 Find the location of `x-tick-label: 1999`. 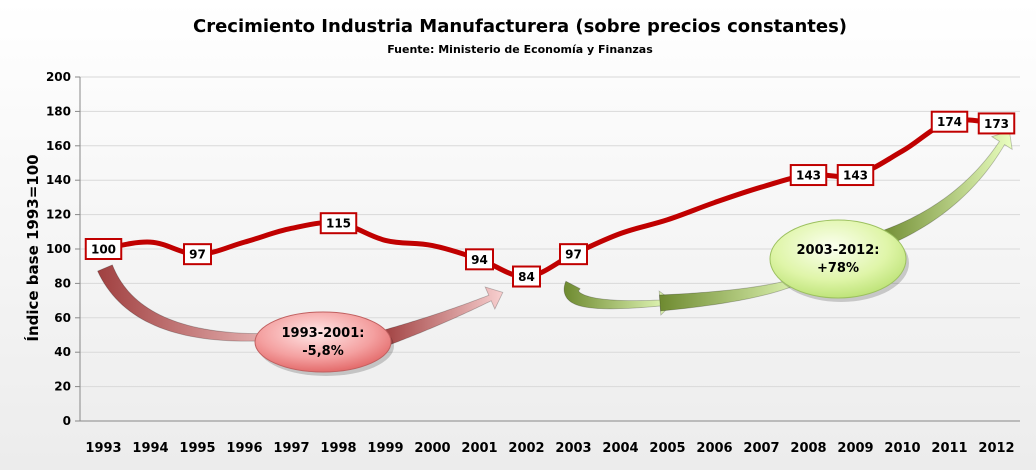

x-tick-label: 1999 is located at coordinates (385, 448).